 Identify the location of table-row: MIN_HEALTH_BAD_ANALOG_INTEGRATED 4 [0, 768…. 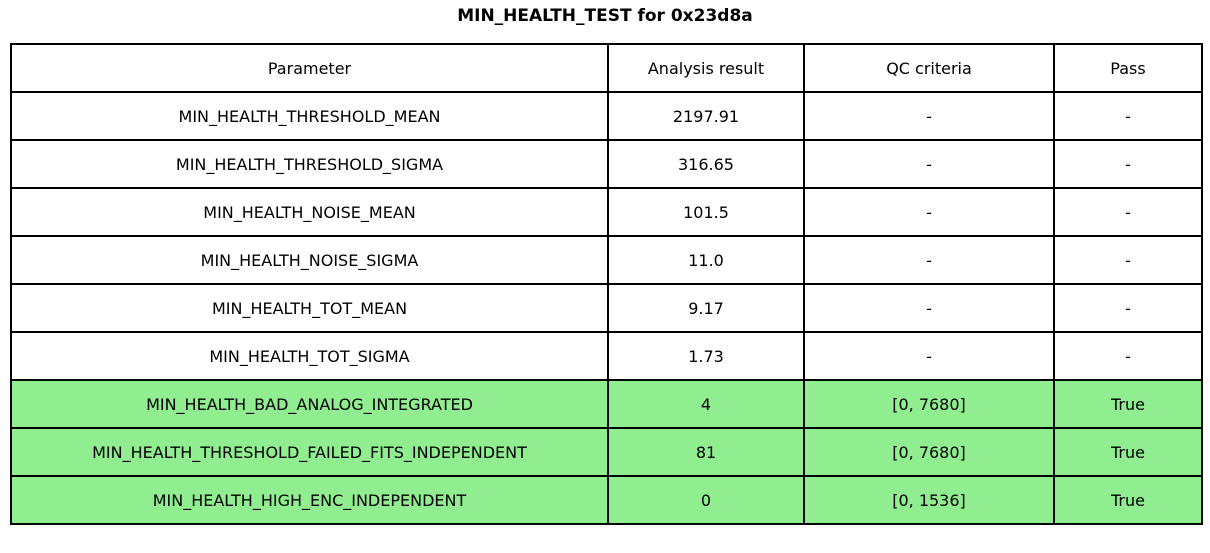
(606, 404).